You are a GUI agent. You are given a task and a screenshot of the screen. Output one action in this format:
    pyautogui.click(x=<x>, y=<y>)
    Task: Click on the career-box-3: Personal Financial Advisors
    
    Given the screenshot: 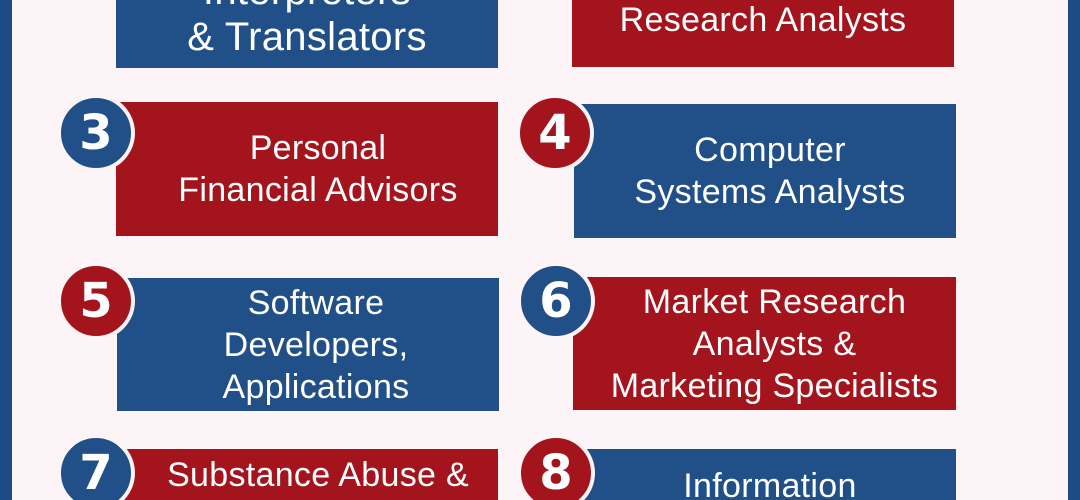 What is the action you would take?
    pyautogui.click(x=307, y=169)
    